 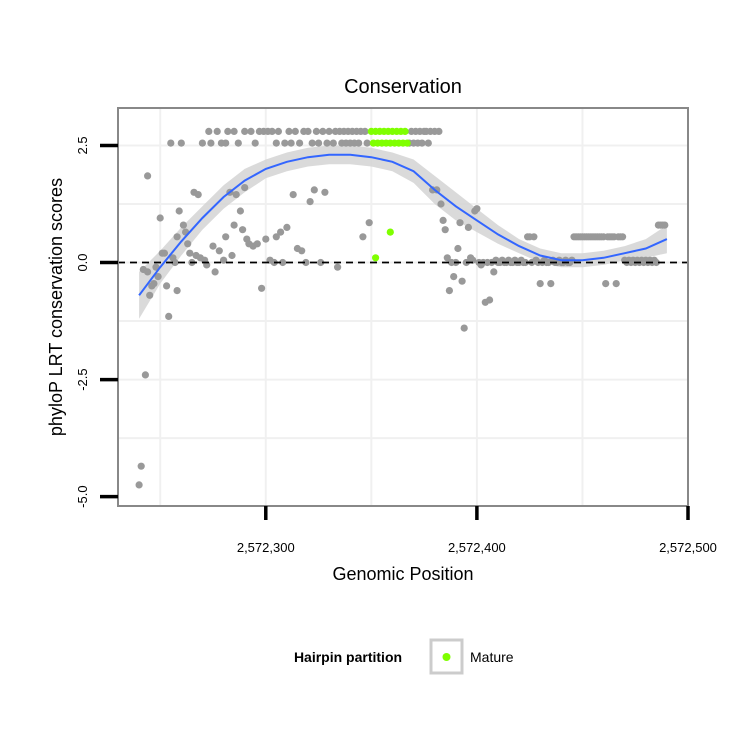 What do you see at coordinates (404, 656) in the screenshot?
I see `legend: Hairpin partition Mature` at bounding box center [404, 656].